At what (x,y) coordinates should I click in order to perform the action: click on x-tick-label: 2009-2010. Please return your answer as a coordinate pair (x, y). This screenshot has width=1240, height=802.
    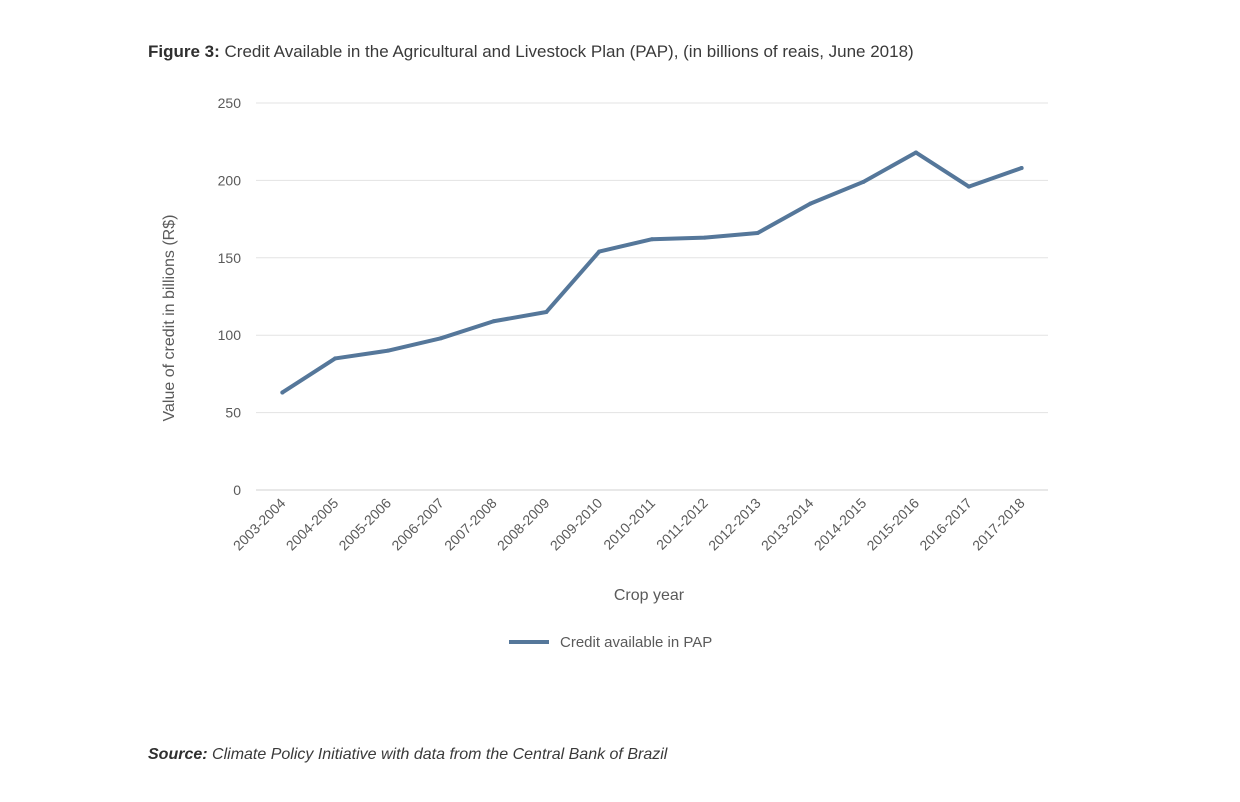
    Looking at the image, I should click on (576, 524).